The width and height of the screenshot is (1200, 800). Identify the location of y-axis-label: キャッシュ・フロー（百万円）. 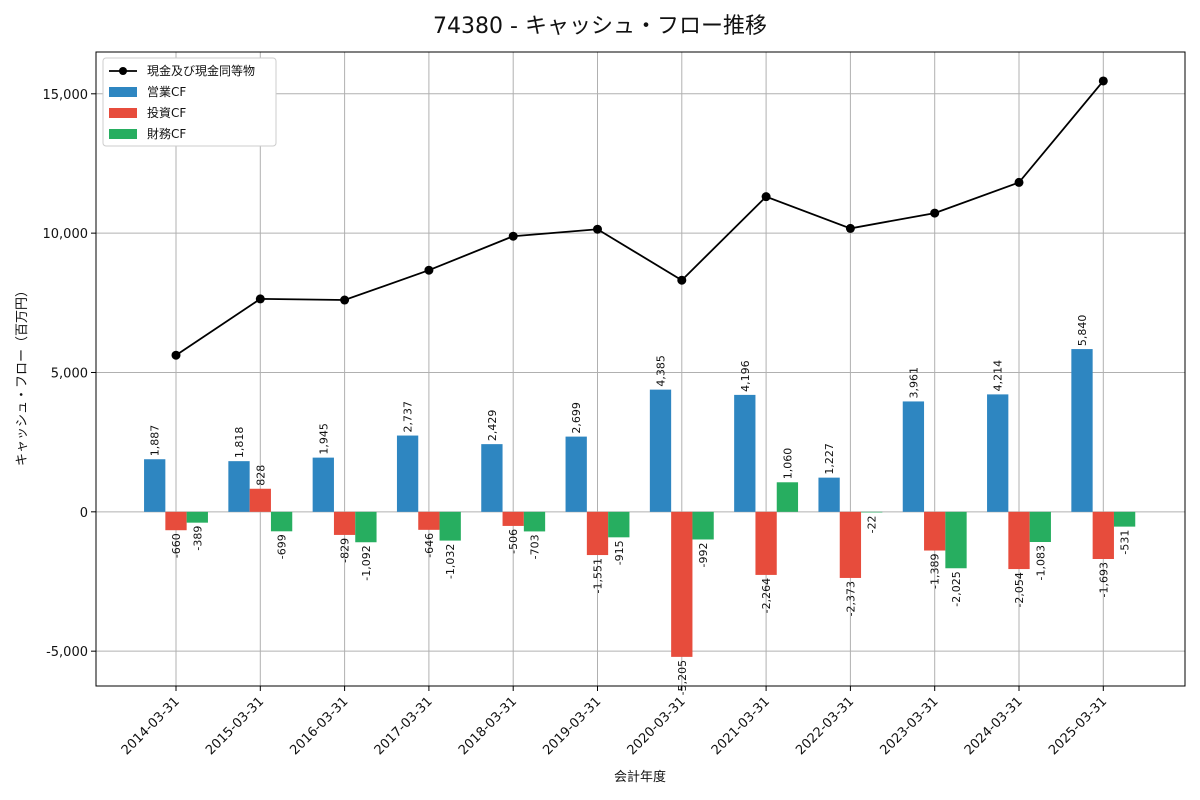
(22, 375).